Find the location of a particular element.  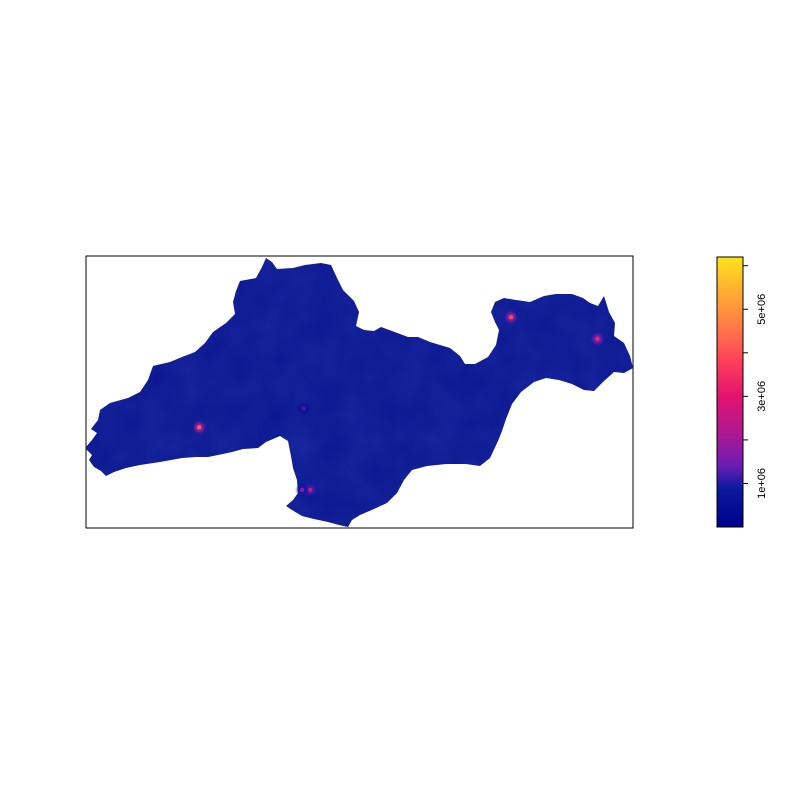

hotspot-east-city is located at coordinates (597, 338).